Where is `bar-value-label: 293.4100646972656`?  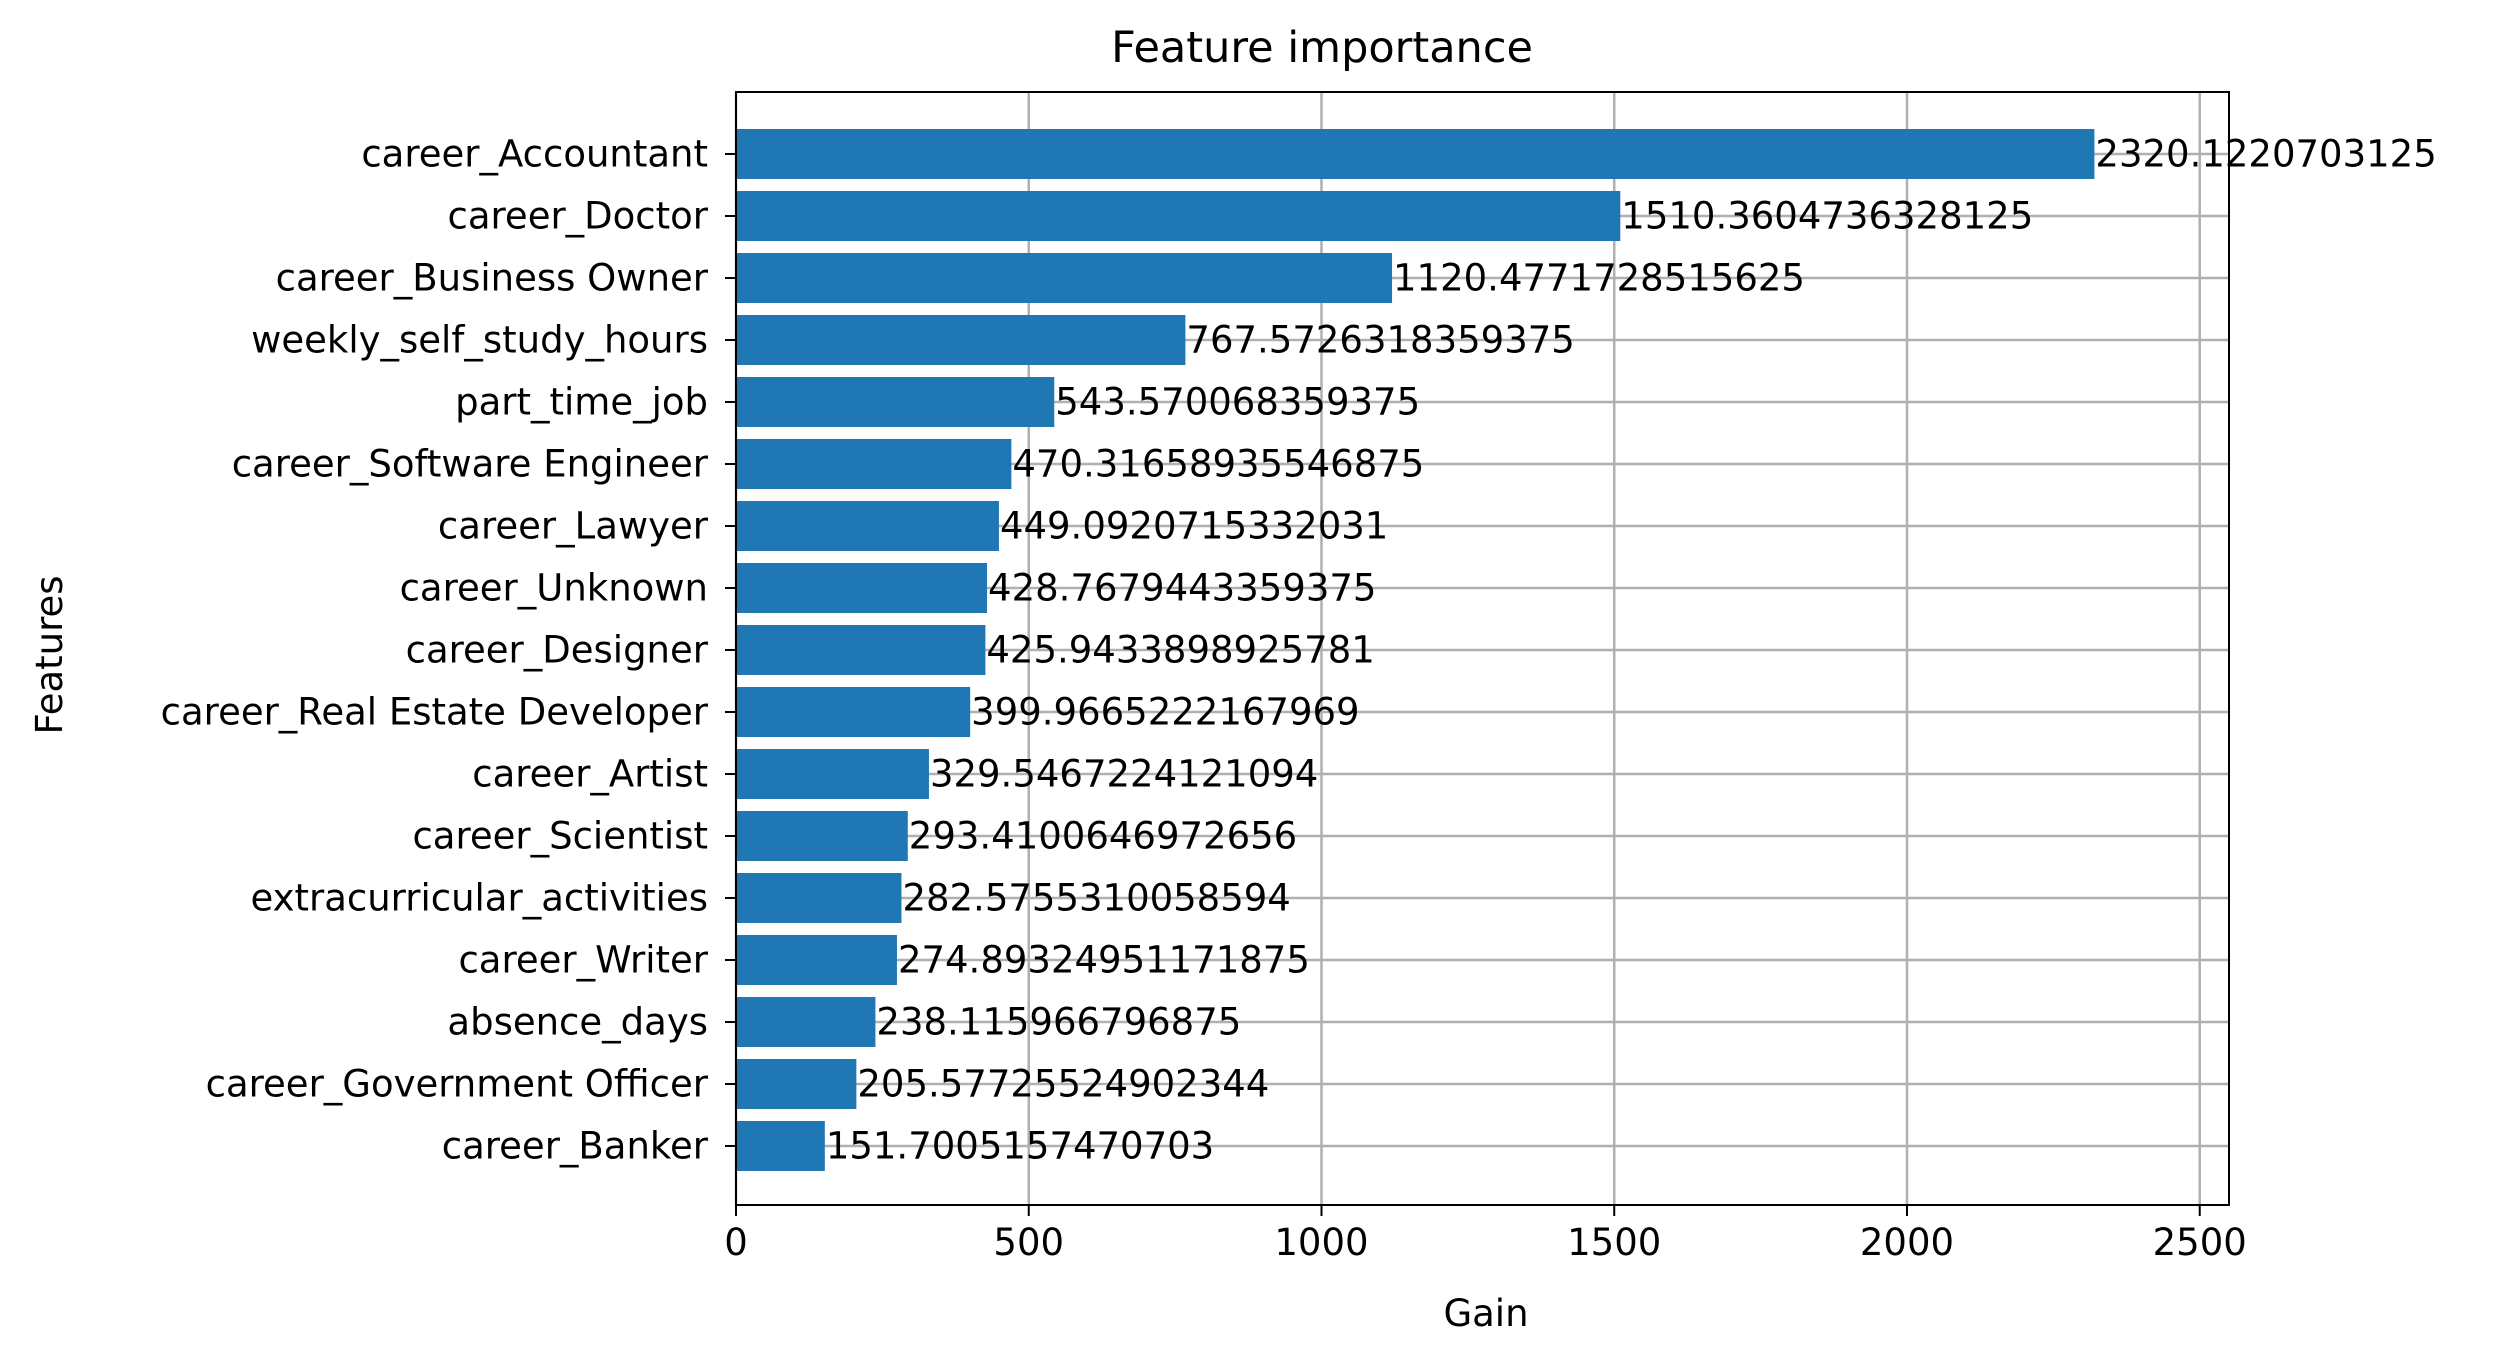 bar-value-label: 293.4100646972656 is located at coordinates (1103, 836).